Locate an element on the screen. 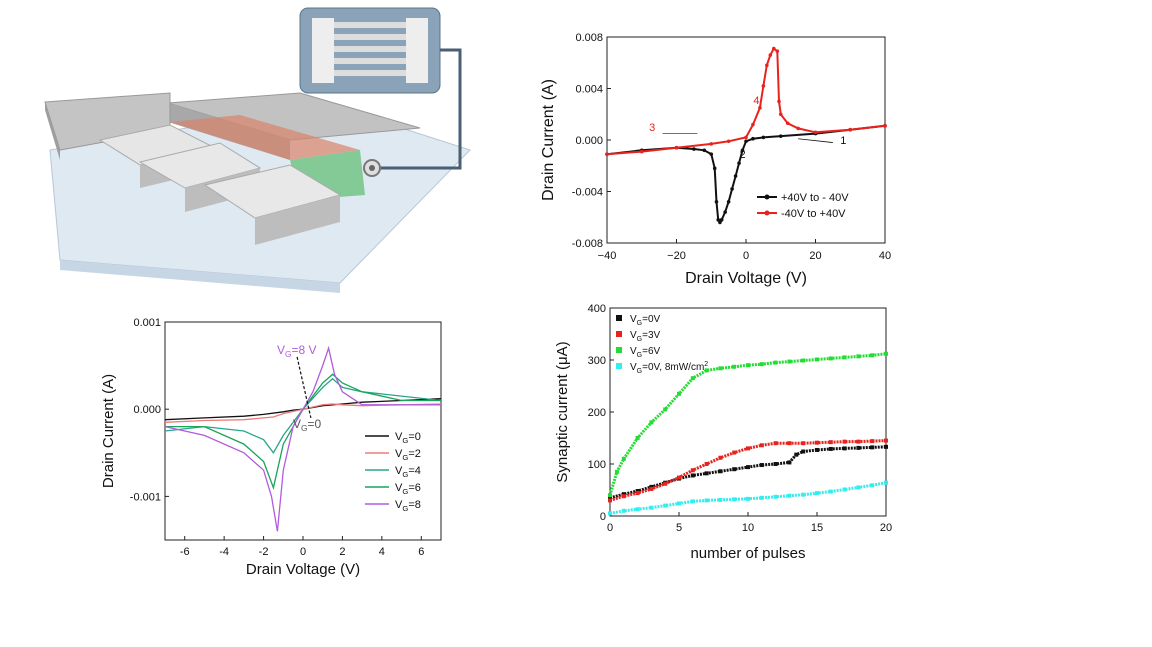  legend-label: +40V to - 40V is located at coordinates (815, 198).